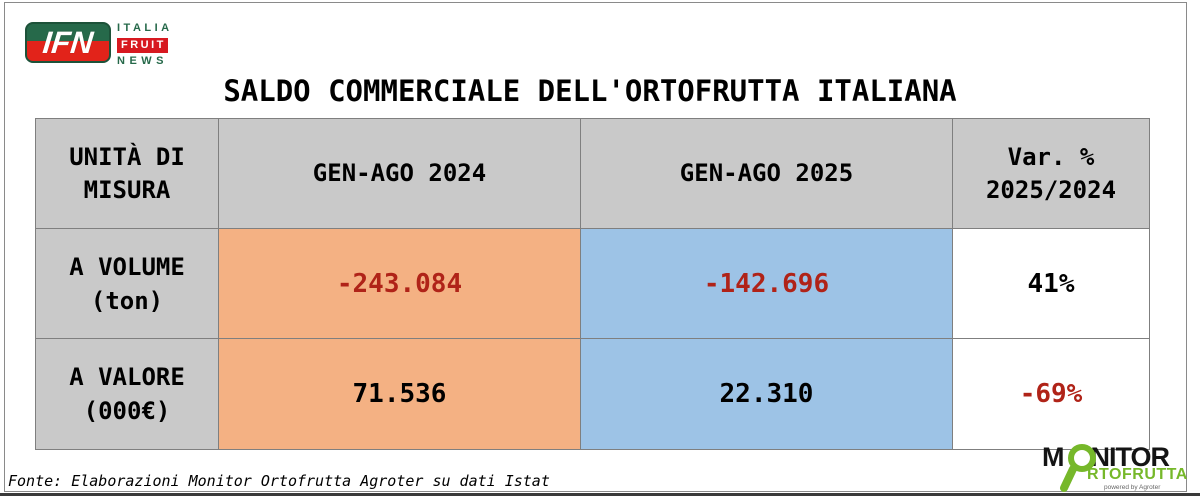 The width and height of the screenshot is (1200, 502). What do you see at coordinates (767, 284) in the screenshot?
I see `volume-2025-value: -142.696` at bounding box center [767, 284].